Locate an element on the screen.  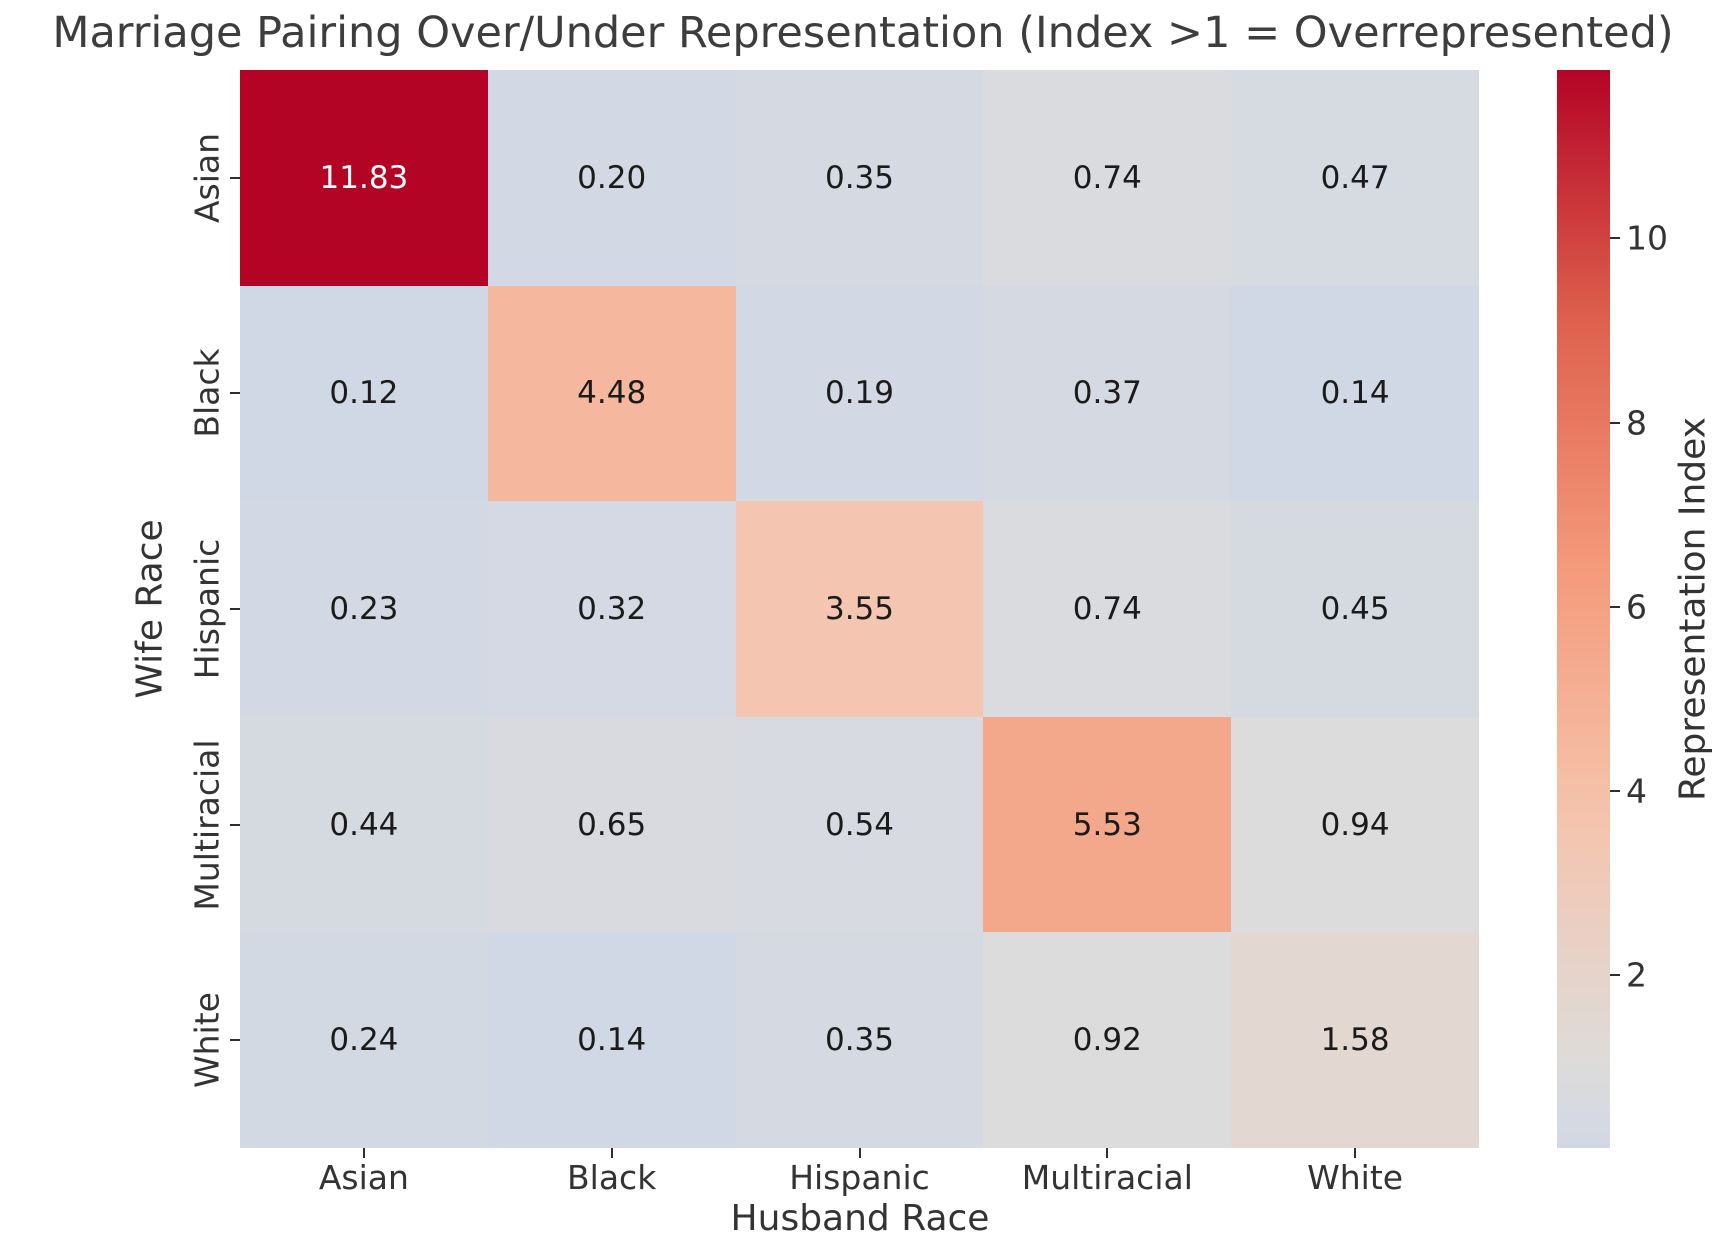
colorbar-tick-label: 4 is located at coordinates (1636, 791).